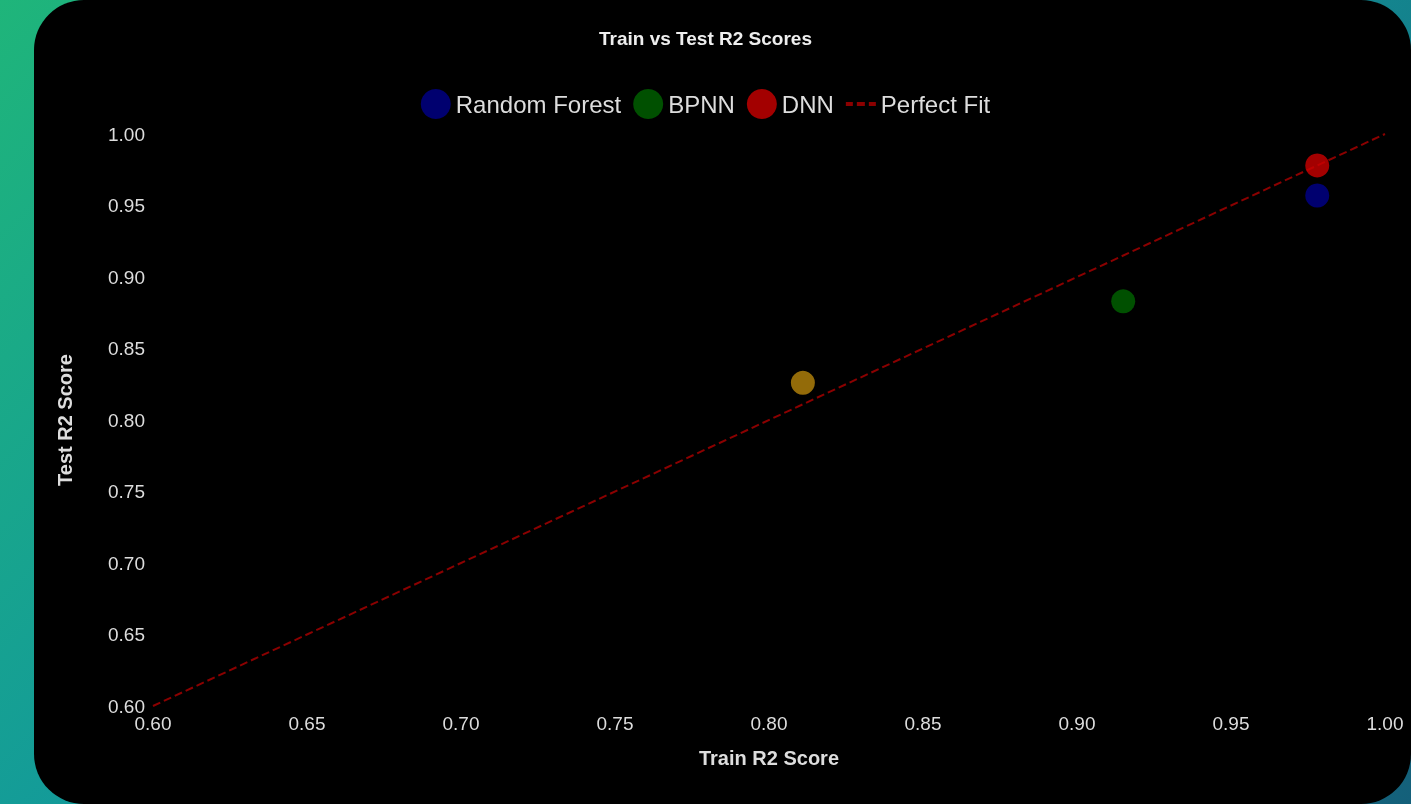 This screenshot has width=1411, height=804. What do you see at coordinates (307, 723) in the screenshot?
I see `x-tick-label: 0.65` at bounding box center [307, 723].